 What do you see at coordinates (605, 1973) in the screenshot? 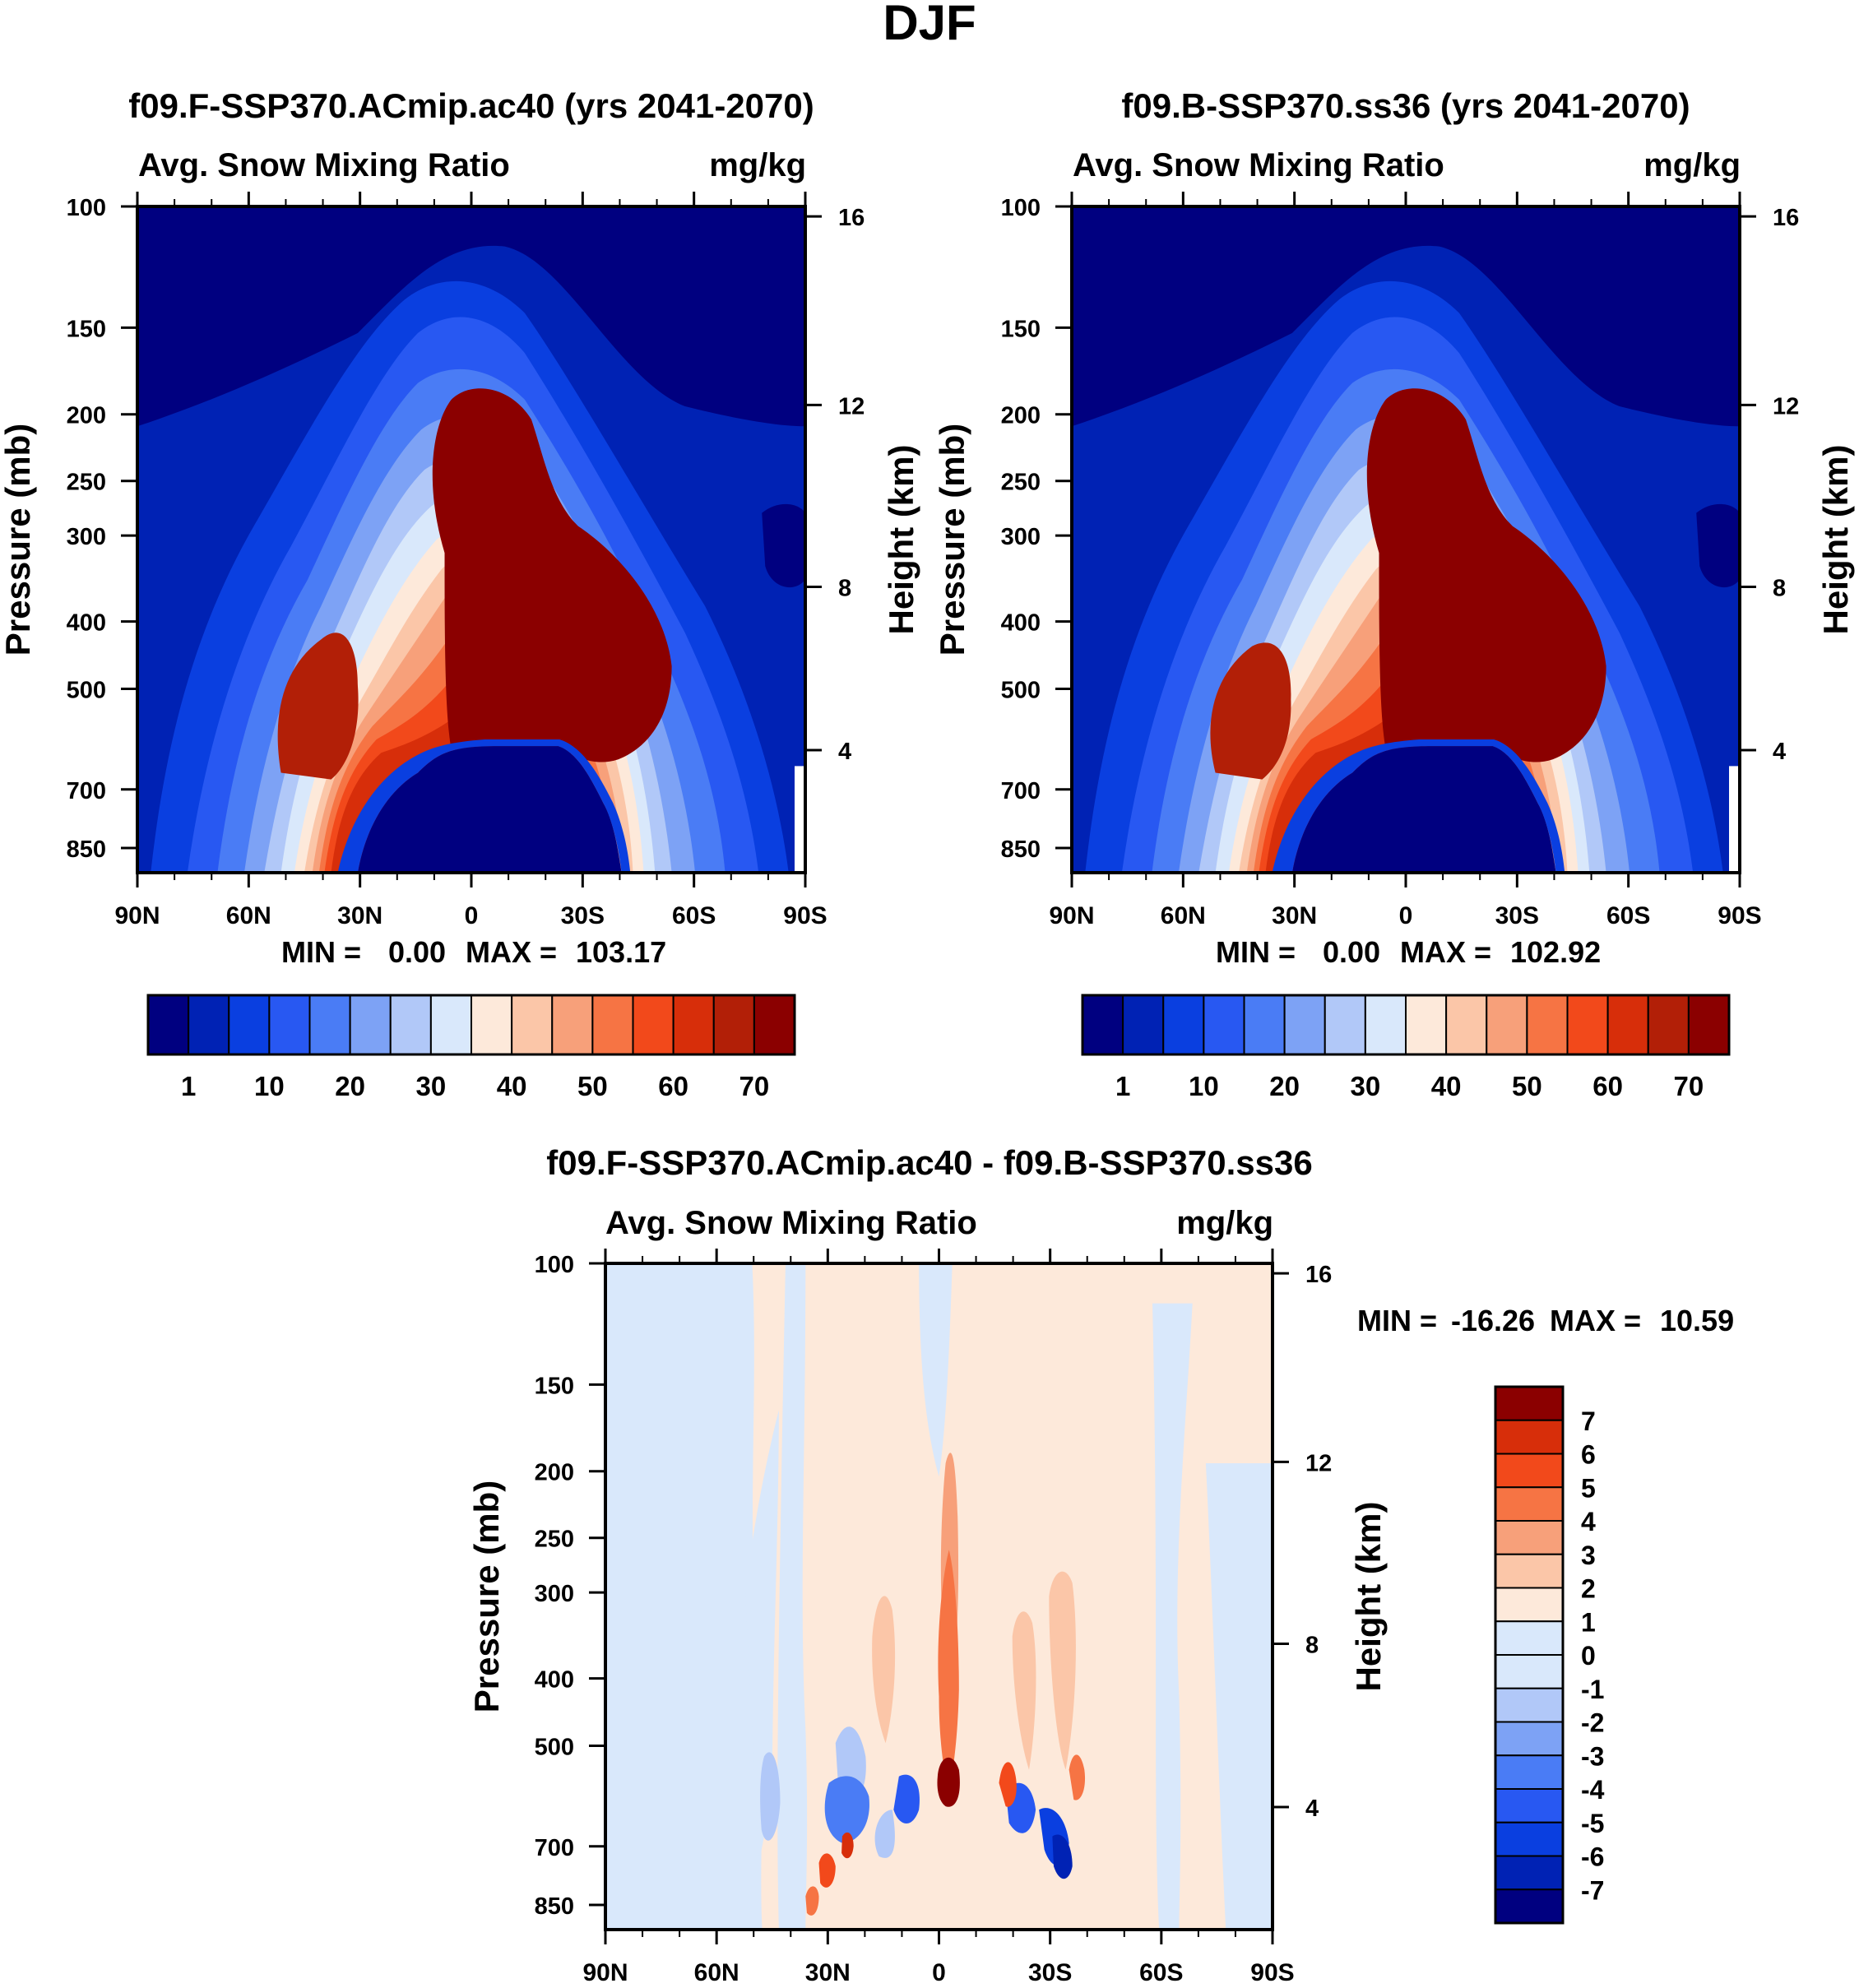
I see `panel-diff-xtick-label: 90N` at bounding box center [605, 1973].